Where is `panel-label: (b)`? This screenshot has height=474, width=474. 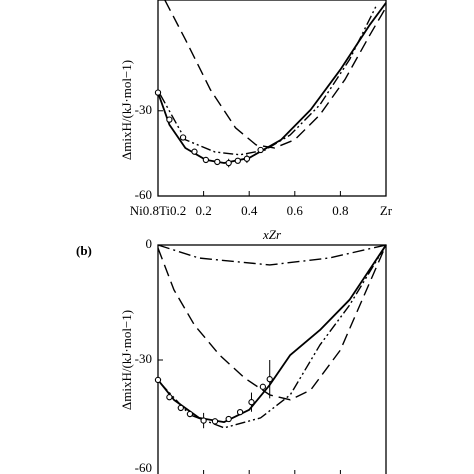
panel-label: (b) is located at coordinates (84, 250).